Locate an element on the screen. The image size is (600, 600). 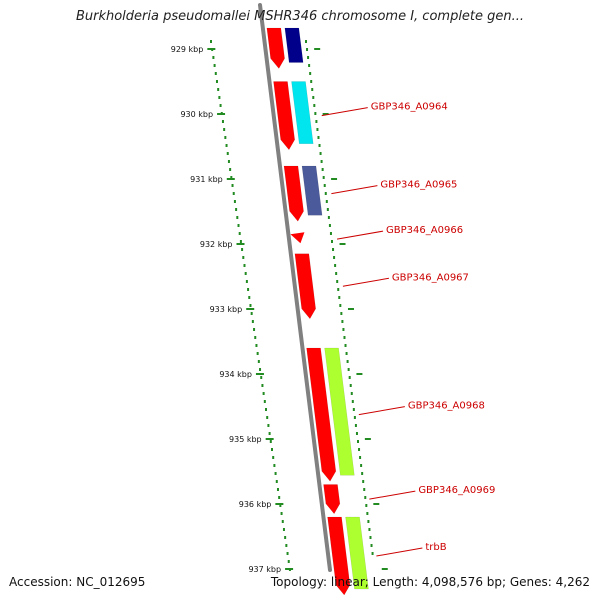
backbone-line is located at coordinates (295, 287).